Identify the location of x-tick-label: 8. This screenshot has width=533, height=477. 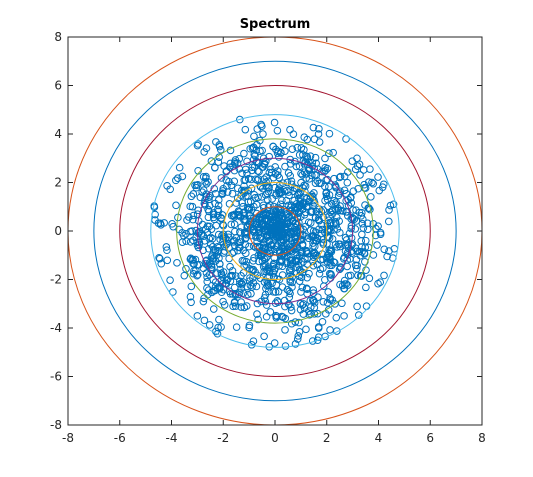
(482, 438).